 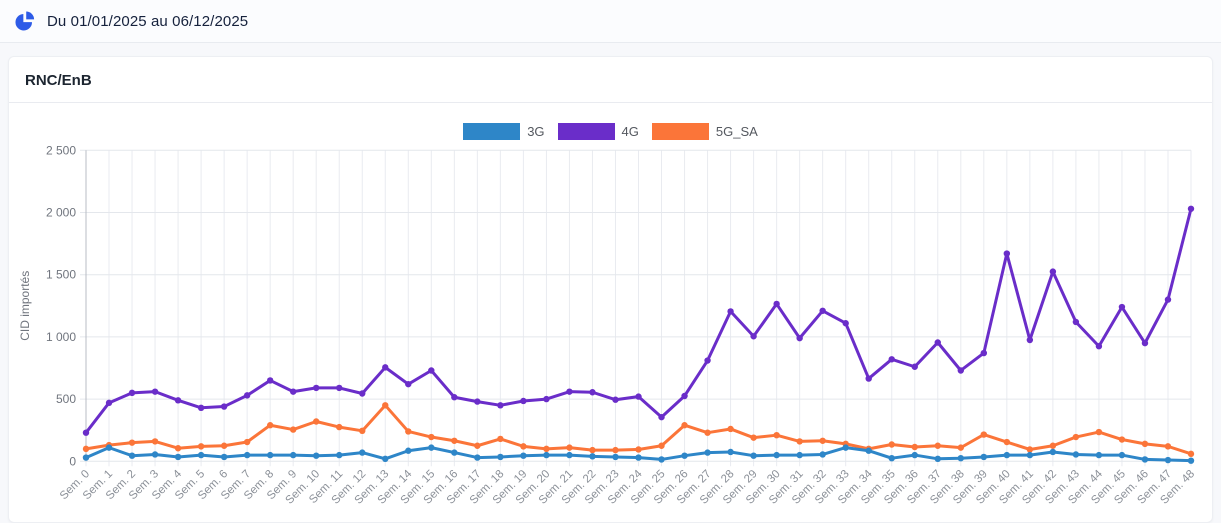 What do you see at coordinates (66, 399) in the screenshot?
I see `y-tick-label: 500` at bounding box center [66, 399].